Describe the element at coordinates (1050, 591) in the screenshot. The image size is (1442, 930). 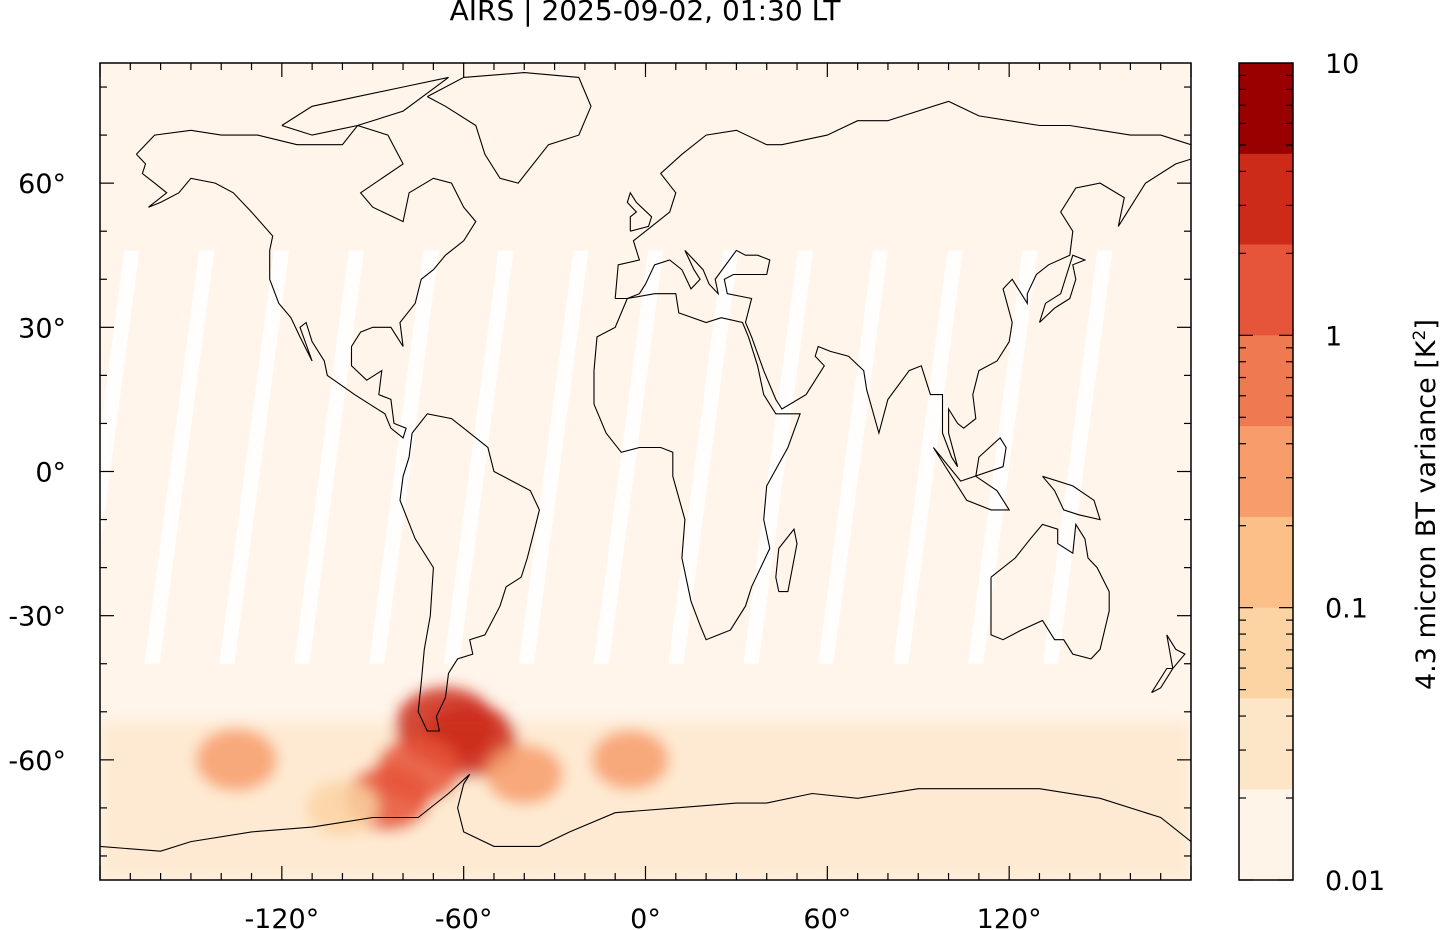
I see `australia-coast` at that location.